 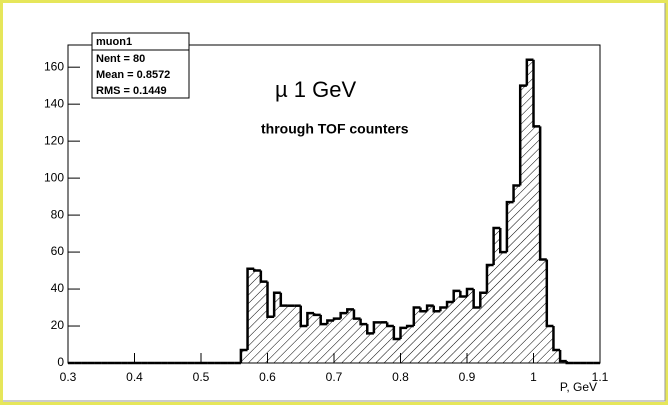 What do you see at coordinates (54, 177) in the screenshot?
I see `y-tick-label: 100` at bounding box center [54, 177].